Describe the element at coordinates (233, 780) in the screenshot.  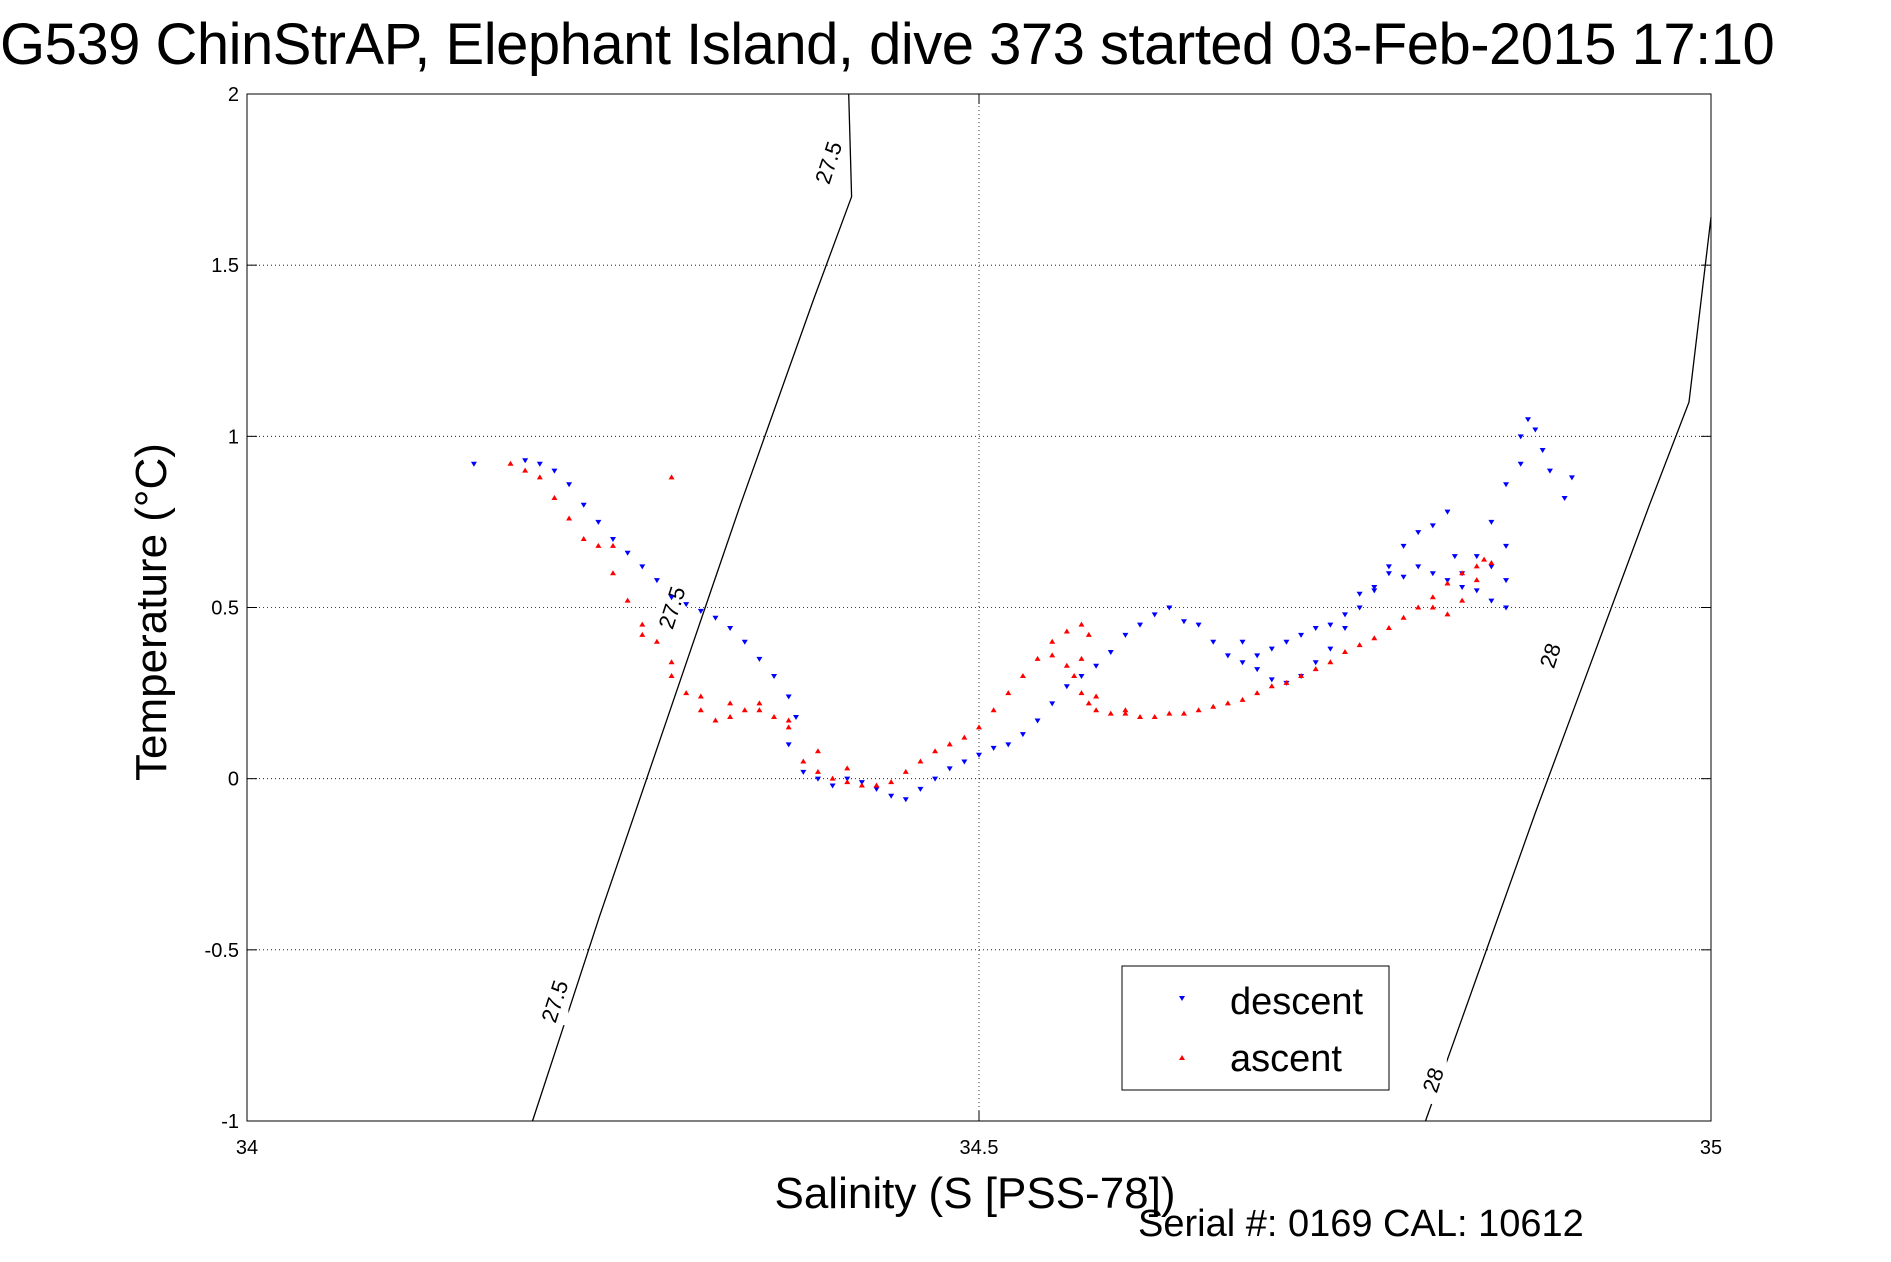
I see `y-tick-label: 0` at that location.